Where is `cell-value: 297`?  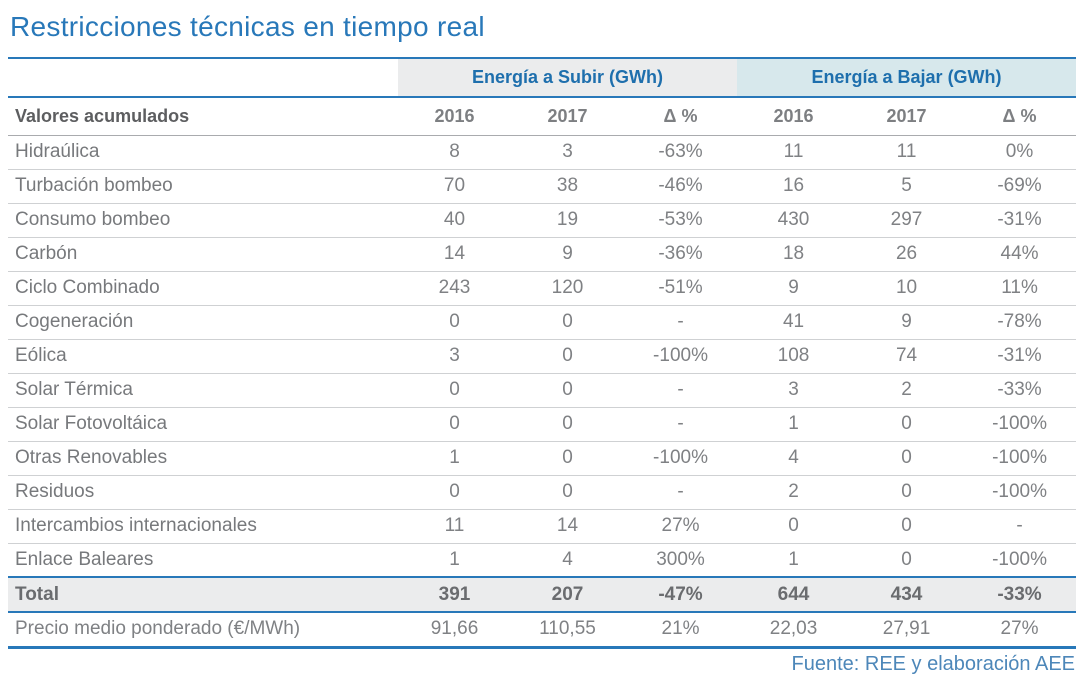 cell-value: 297 is located at coordinates (907, 220).